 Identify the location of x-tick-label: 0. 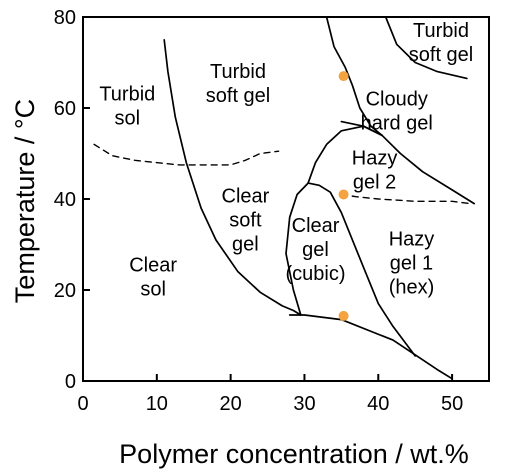
(82, 404).